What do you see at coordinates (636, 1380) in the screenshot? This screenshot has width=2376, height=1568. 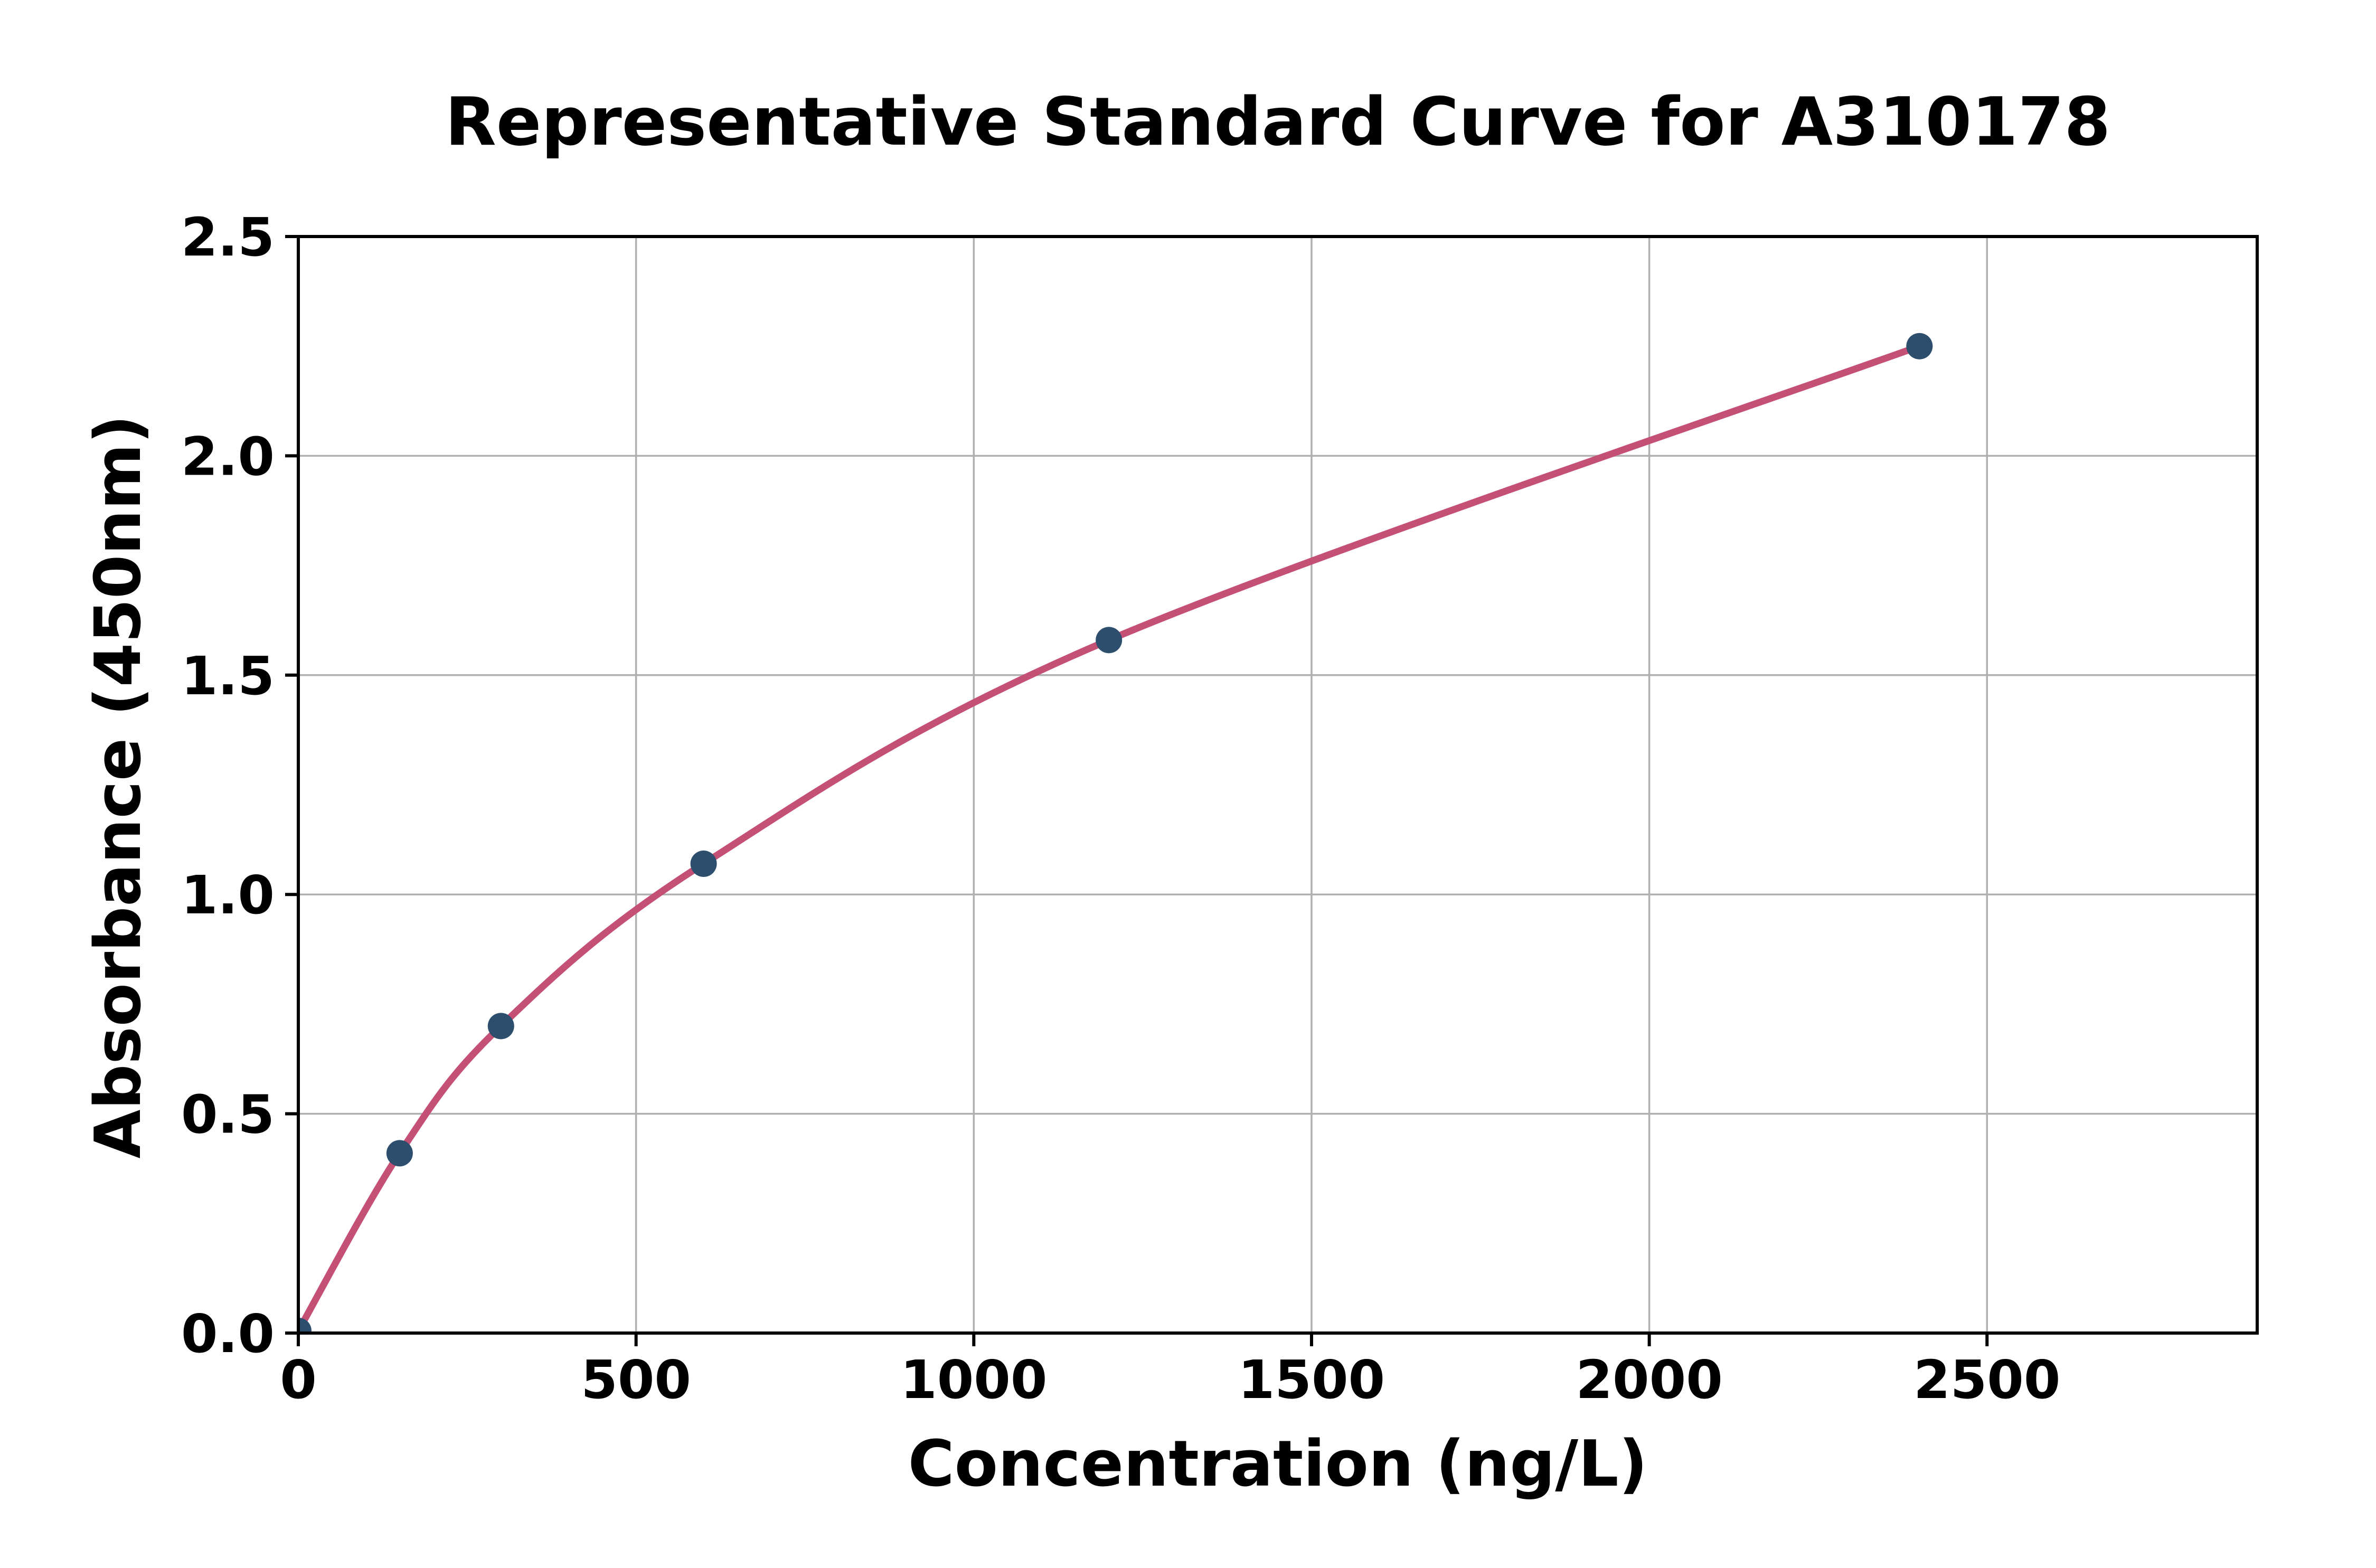 I see `x-tick-label: 500` at bounding box center [636, 1380].